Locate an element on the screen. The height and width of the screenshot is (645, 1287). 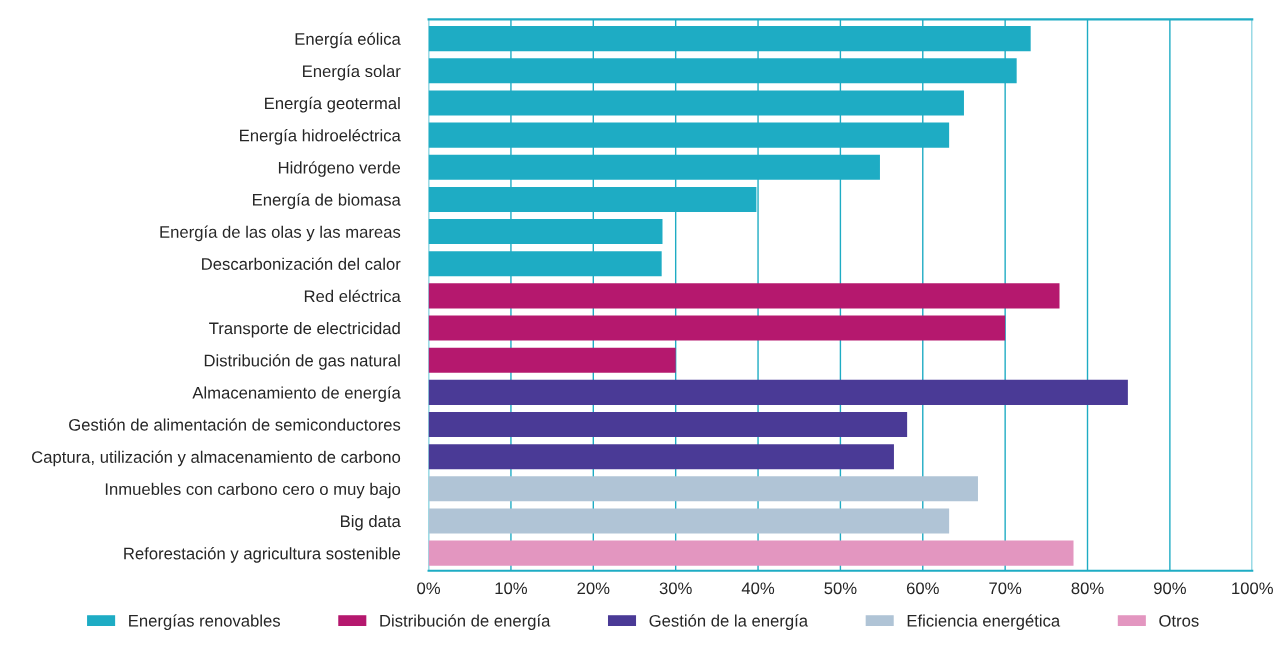
y-tick-label: Energía eólica is located at coordinates (348, 40).